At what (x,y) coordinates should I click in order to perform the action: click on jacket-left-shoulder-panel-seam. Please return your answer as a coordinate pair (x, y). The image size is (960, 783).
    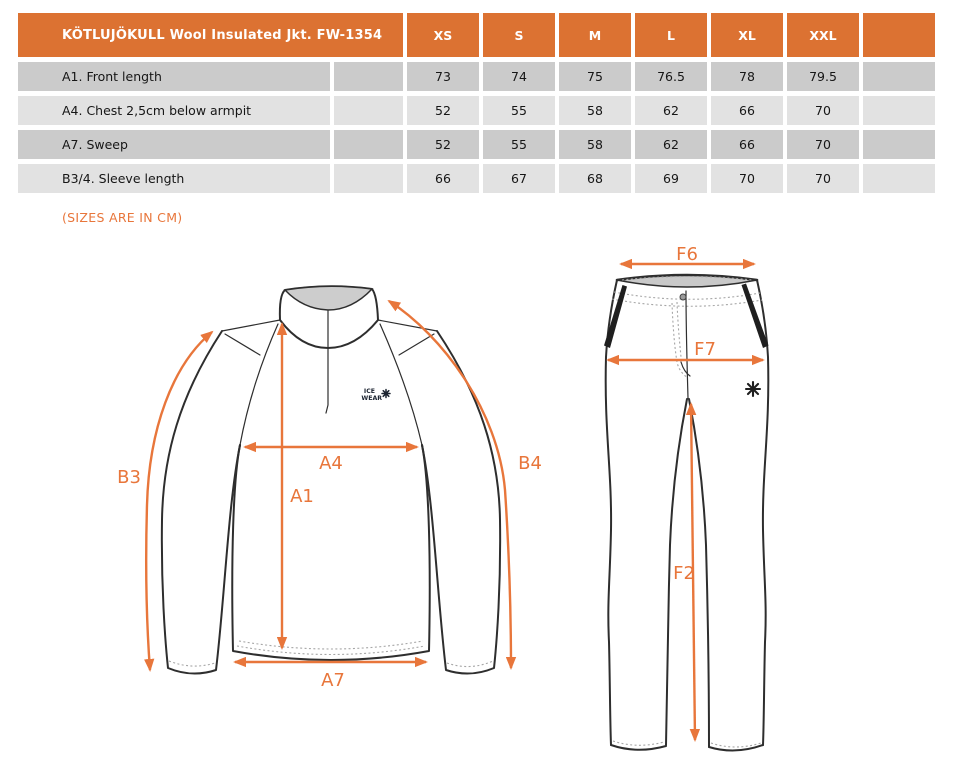
    Looking at the image, I should click on (242, 344).